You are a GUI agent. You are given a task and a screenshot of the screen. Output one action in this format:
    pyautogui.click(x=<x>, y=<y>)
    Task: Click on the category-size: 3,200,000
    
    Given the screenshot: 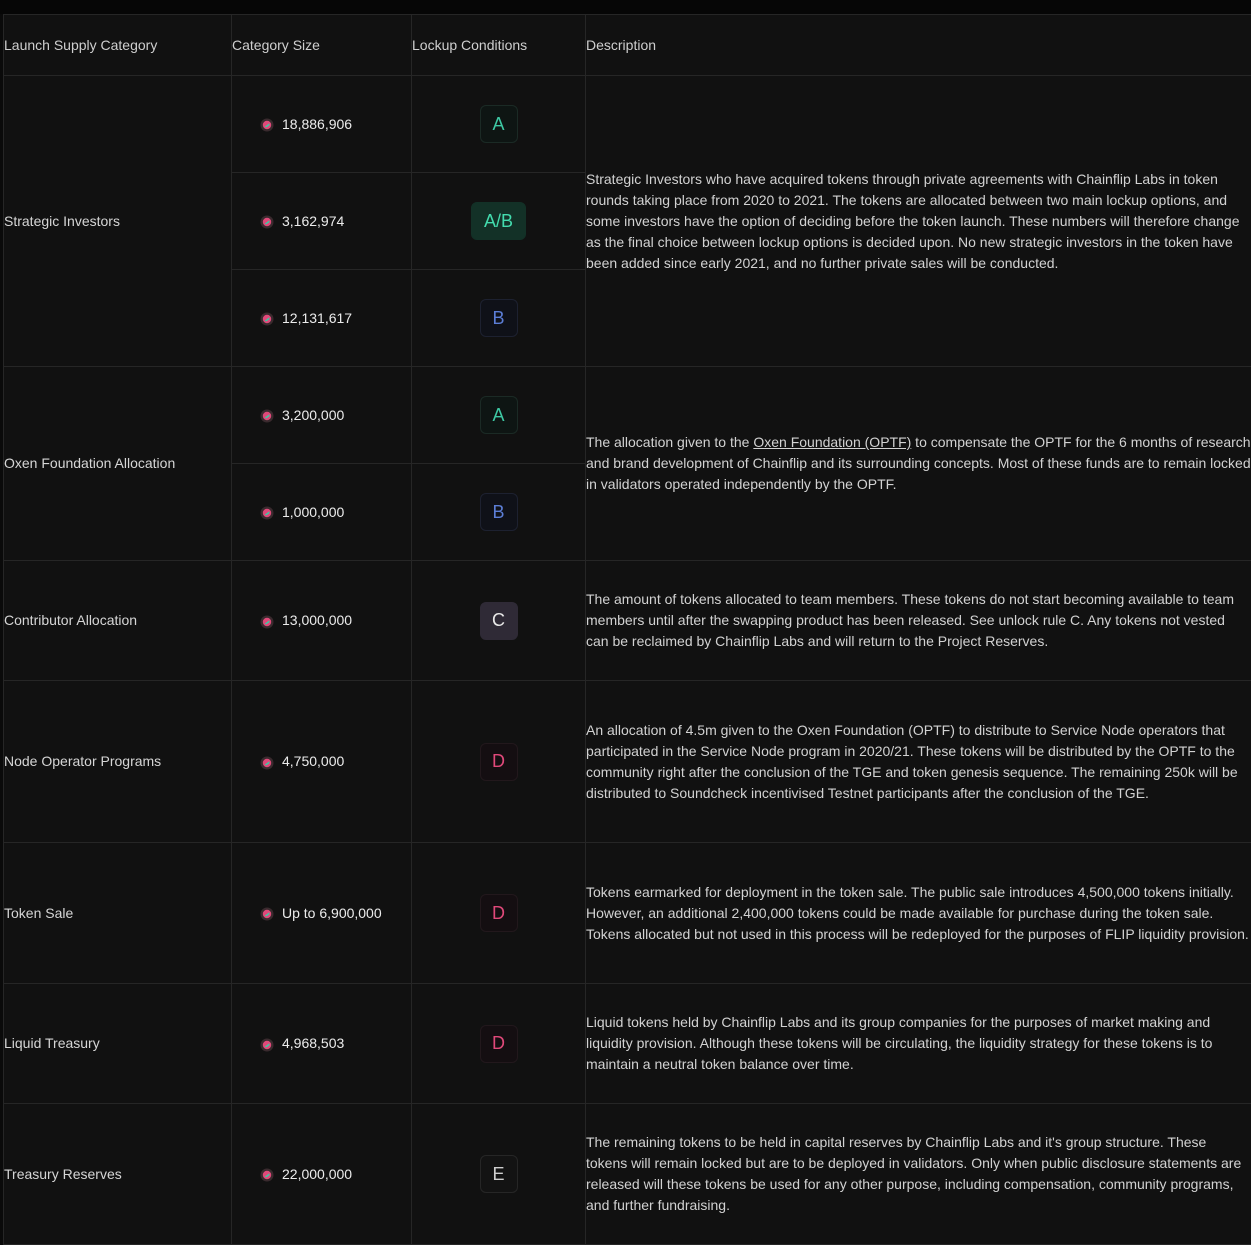 What is the action you would take?
    pyautogui.click(x=313, y=415)
    